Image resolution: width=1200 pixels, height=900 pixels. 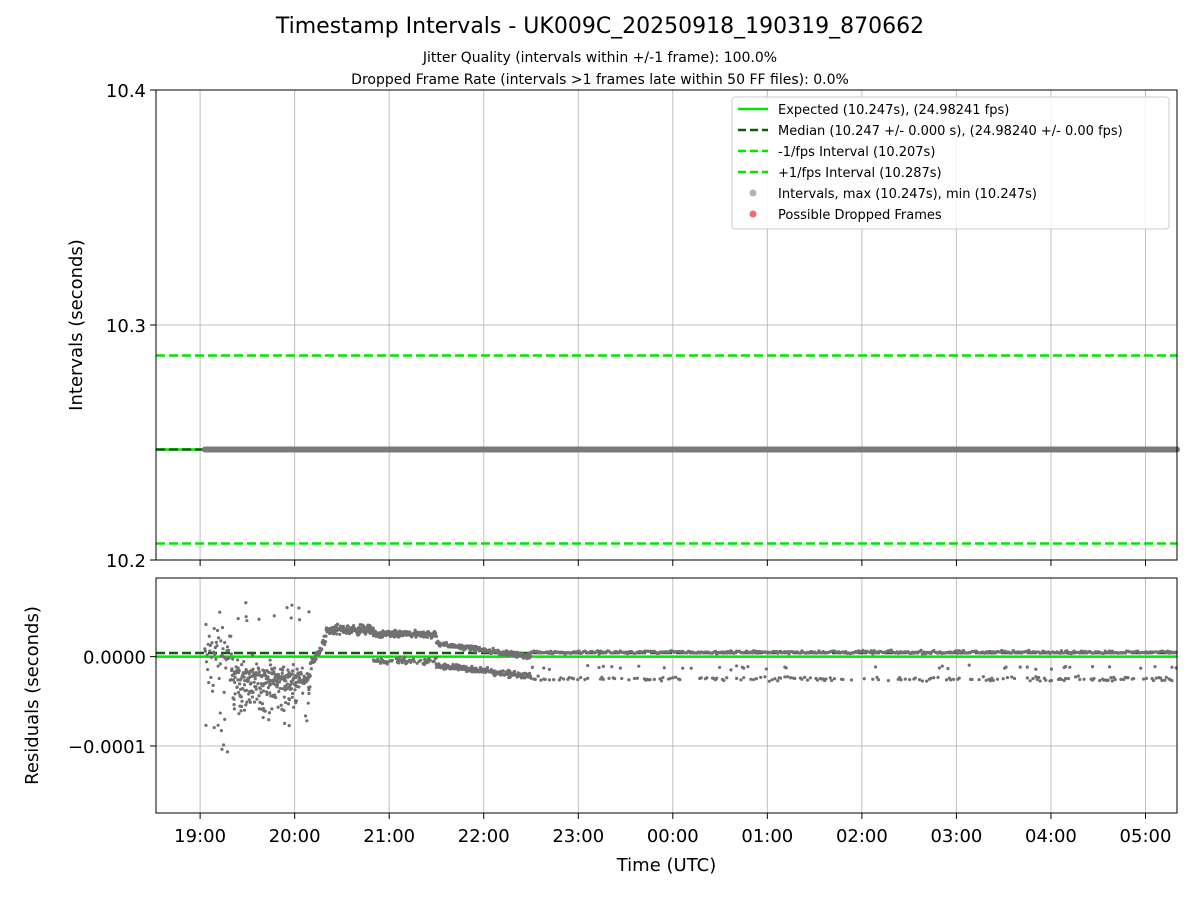 What do you see at coordinates (484, 836) in the screenshot?
I see `residuals-x-tick-label-3: 22:00` at bounding box center [484, 836].